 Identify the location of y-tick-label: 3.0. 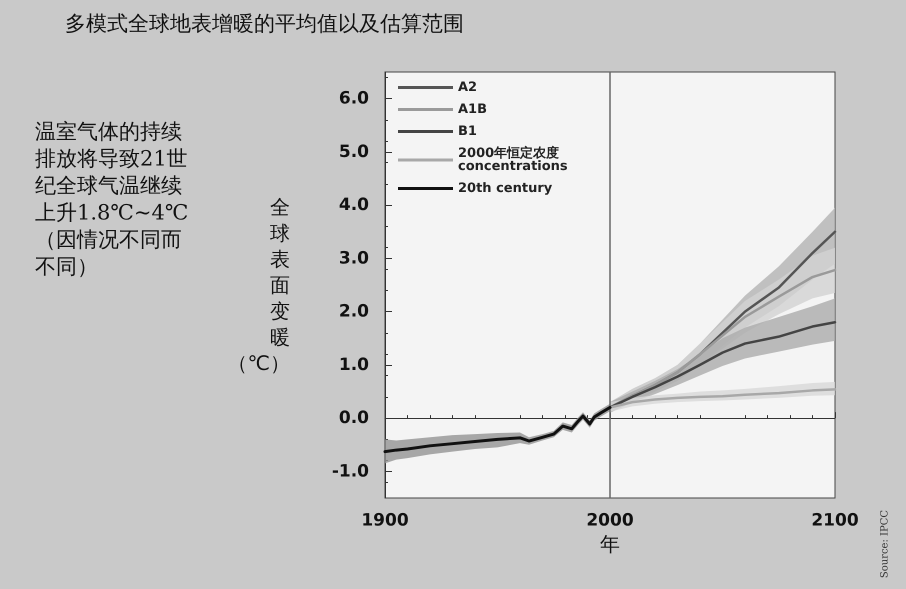
(354, 258).